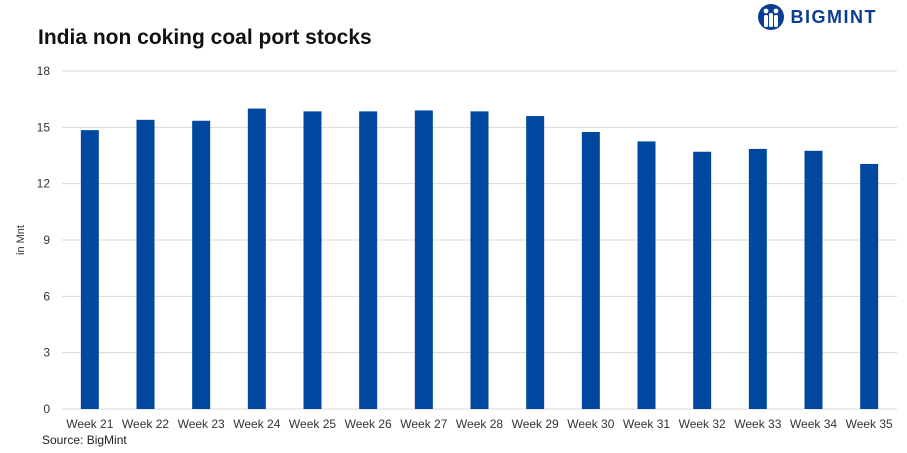 The image size is (907, 453). Describe the element at coordinates (757, 424) in the screenshot. I see `x-tick-label: Week 33` at that location.